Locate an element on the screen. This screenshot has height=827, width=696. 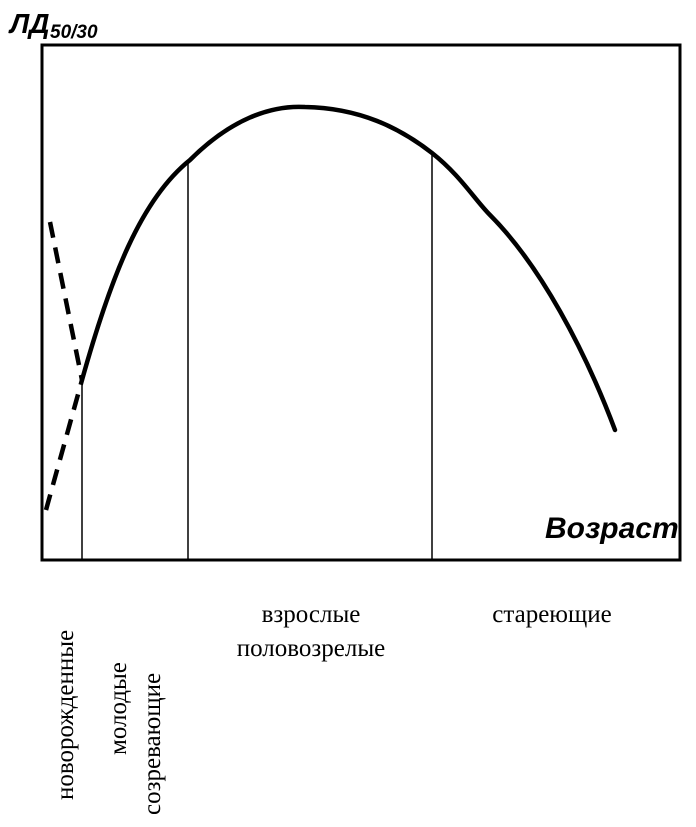
stage-label: половозрелые is located at coordinates (311, 648).